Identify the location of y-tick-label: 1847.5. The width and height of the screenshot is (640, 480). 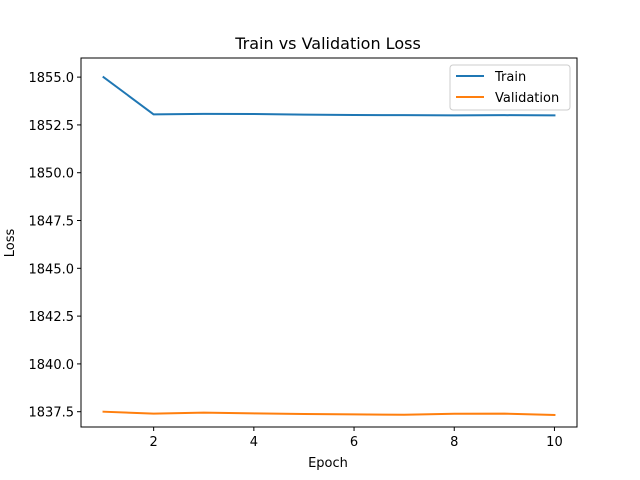
(52, 222).